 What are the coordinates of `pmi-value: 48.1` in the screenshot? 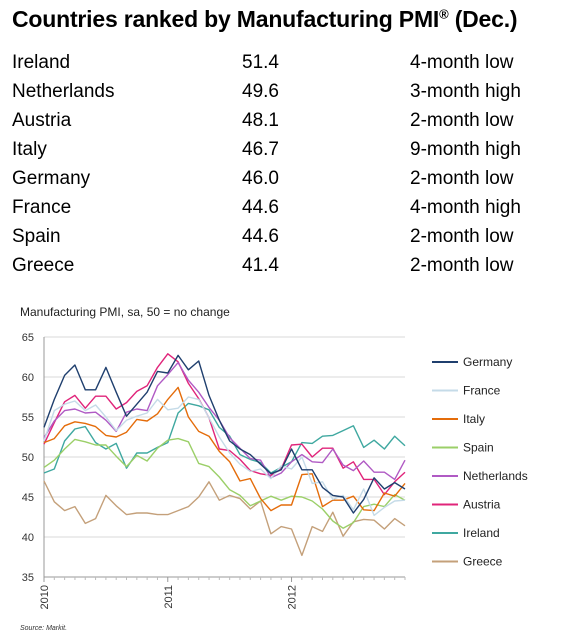 It's located at (260, 120).